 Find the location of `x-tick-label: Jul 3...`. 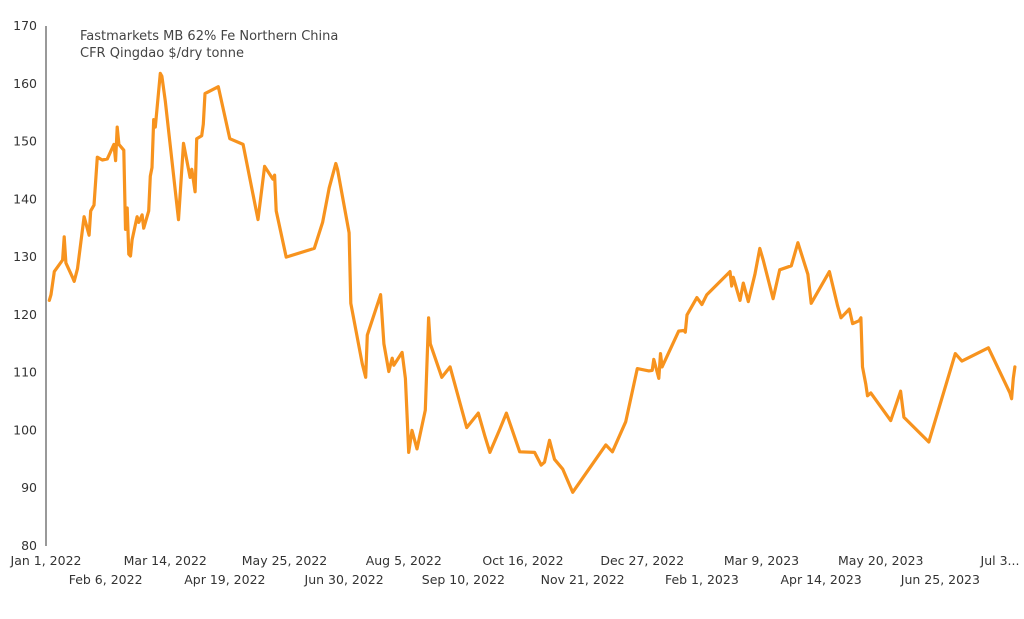

x-tick-label: Jul 3... is located at coordinates (1000, 560).